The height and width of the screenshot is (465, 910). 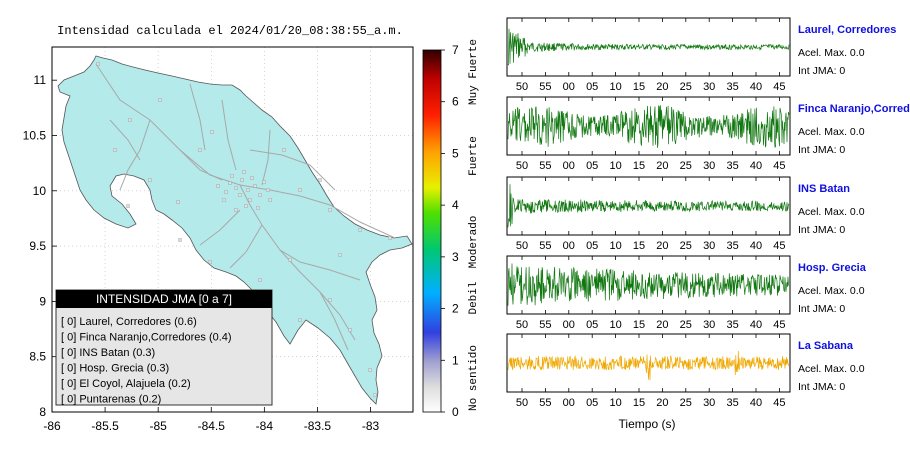 I want to click on map-y-tick-label: 9, so click(x=42, y=301).